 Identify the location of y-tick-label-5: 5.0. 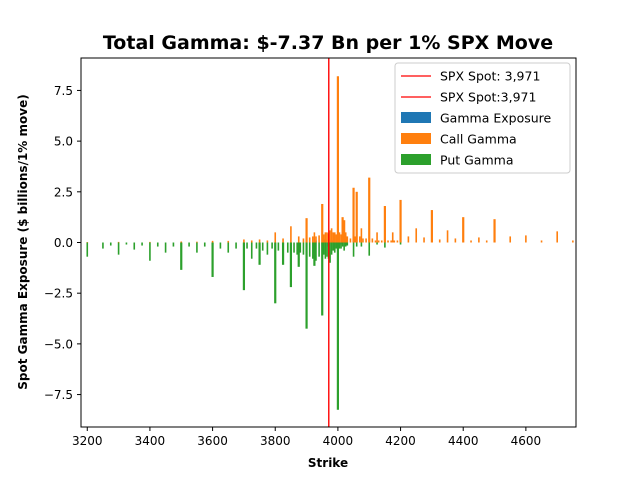
(63, 142).